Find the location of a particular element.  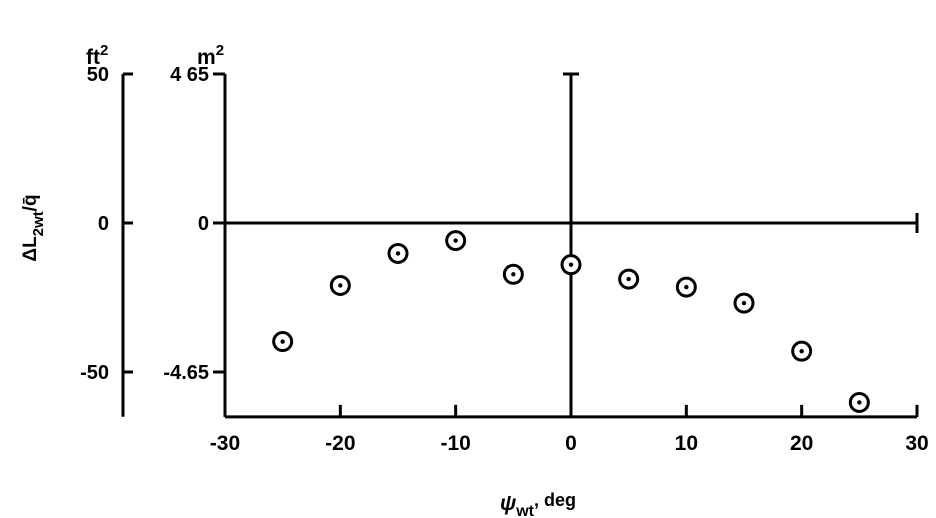

x-axis-title-sub: wt is located at coordinates (524, 510).